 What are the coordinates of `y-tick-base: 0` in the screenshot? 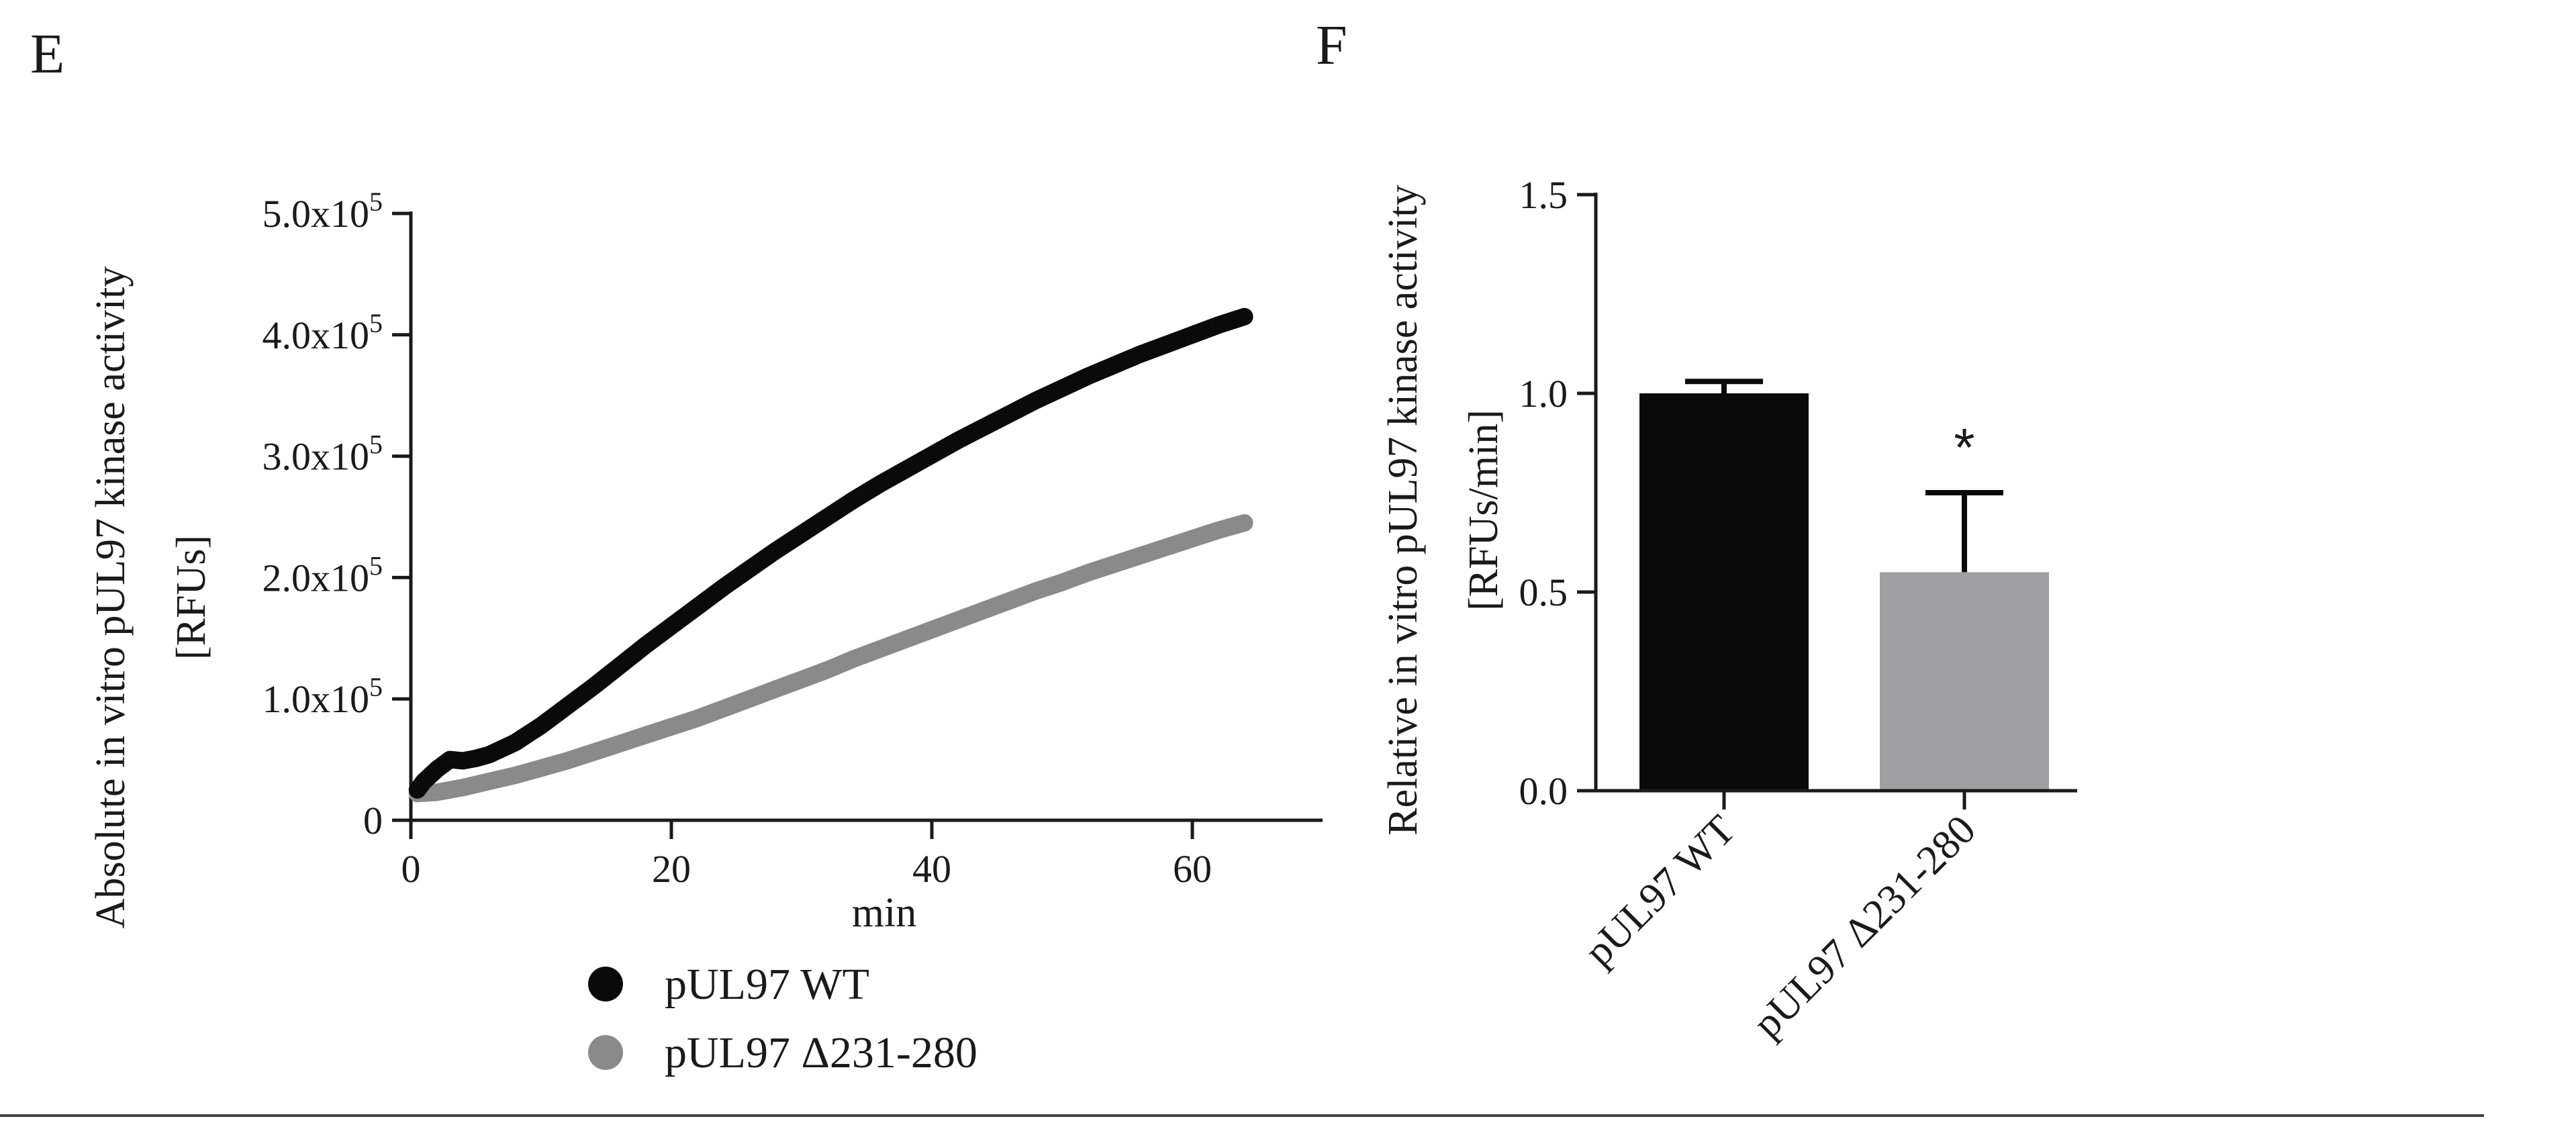 It's located at (373, 820).